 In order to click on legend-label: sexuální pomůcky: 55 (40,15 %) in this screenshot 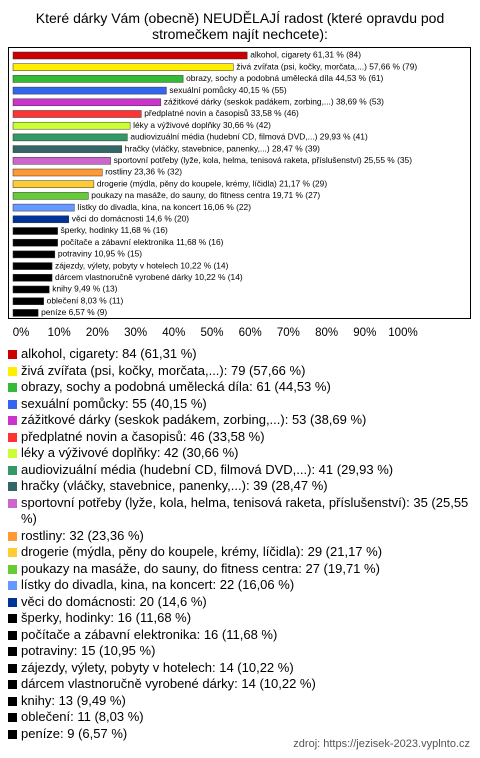, I will do `click(114, 403)`.